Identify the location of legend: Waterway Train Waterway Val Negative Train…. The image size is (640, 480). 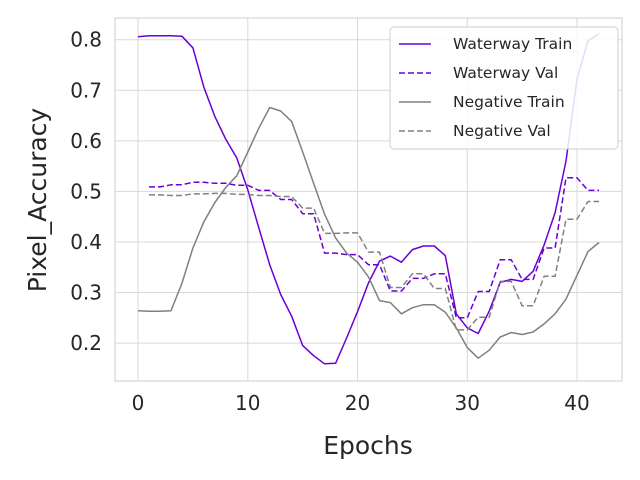
(504, 88).